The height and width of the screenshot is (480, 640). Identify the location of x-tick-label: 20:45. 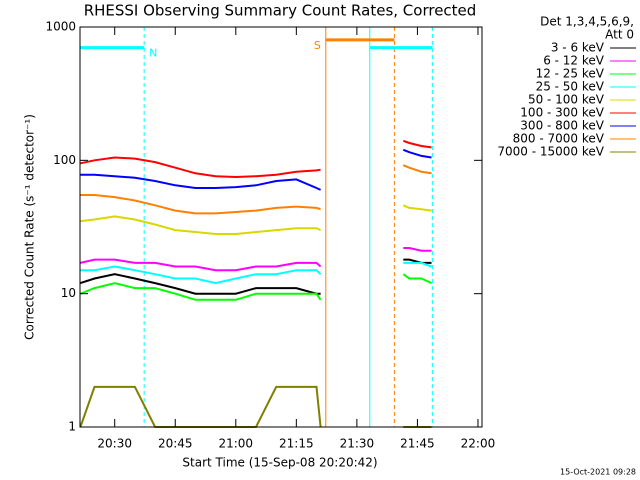
(175, 444).